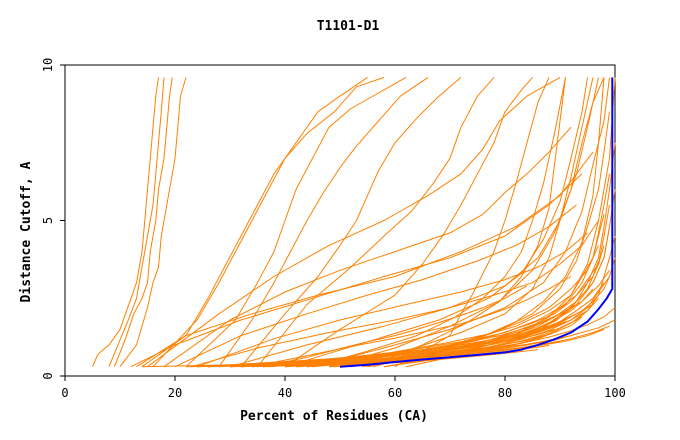 This screenshot has height=440, width=680. Describe the element at coordinates (505, 393) in the screenshot. I see `x-tick-label-80: 80` at that location.